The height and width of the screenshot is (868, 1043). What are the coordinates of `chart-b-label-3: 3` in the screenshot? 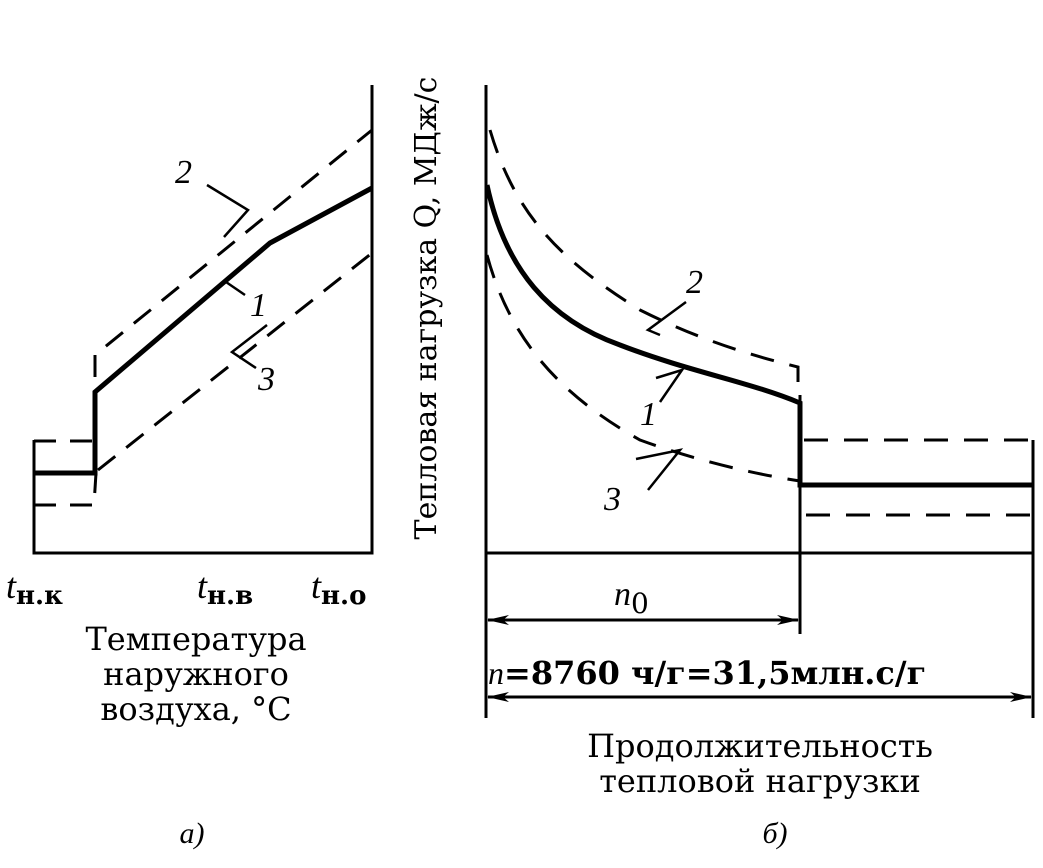 It's located at (612, 499).